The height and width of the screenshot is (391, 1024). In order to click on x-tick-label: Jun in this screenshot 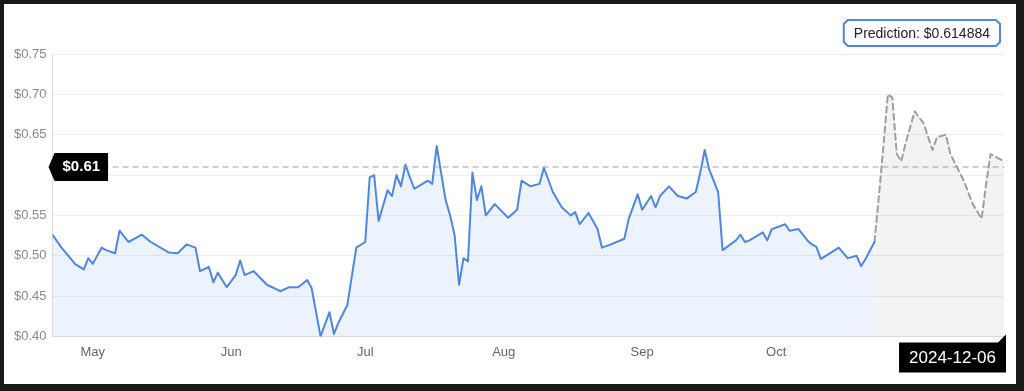, I will do `click(231, 351)`.